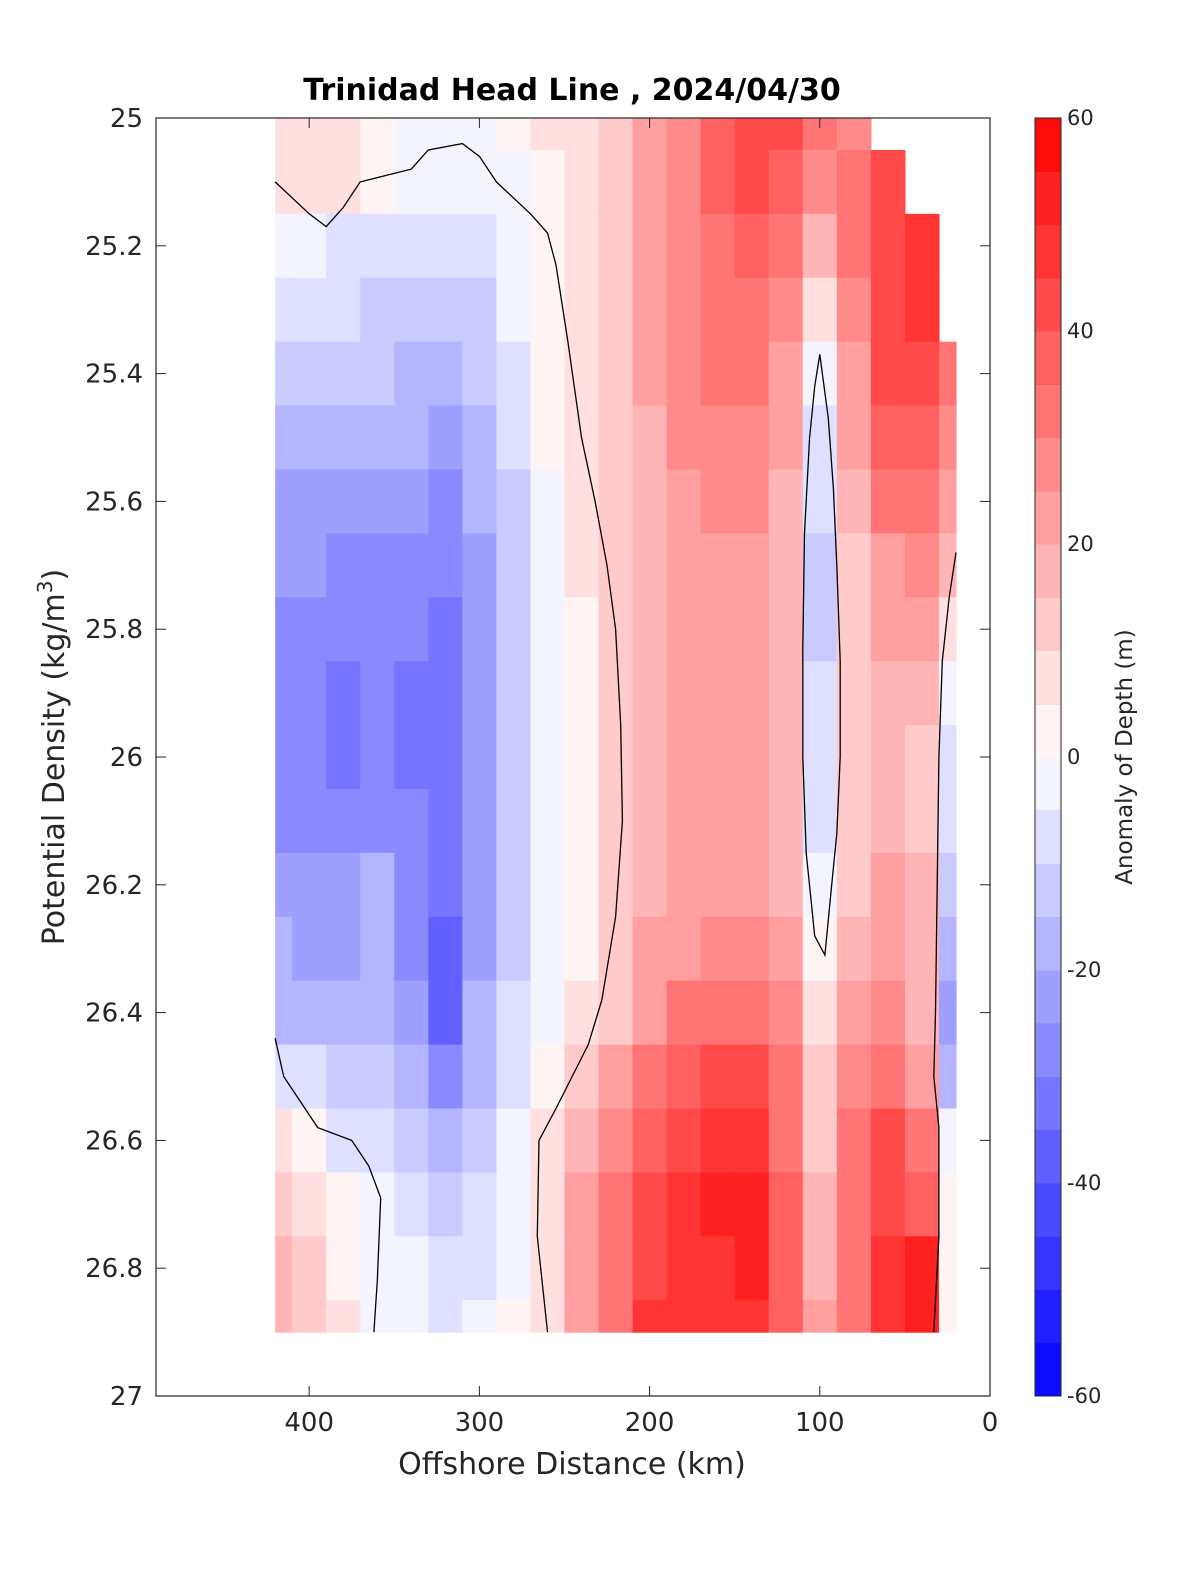 The width and height of the screenshot is (1200, 1575). Describe the element at coordinates (54, 769) in the screenshot. I see `y-axis-label-main: Potential Density (kg/m` at that location.